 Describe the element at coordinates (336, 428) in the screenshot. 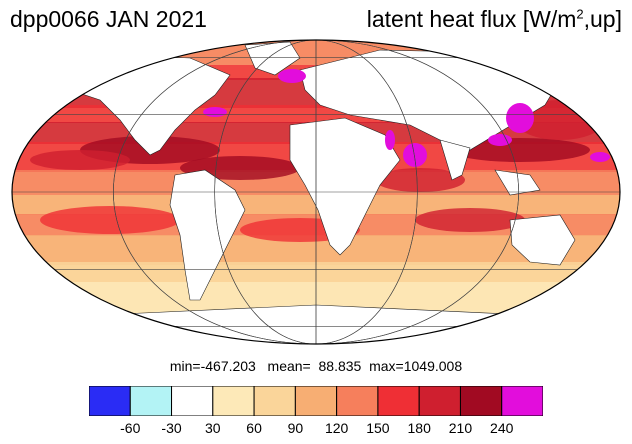

I see `colorbar-tick-label: 120` at that location.